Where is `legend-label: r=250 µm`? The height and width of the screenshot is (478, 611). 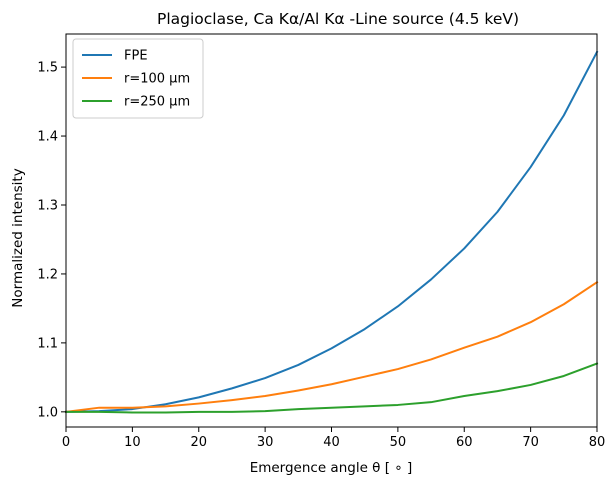
legend-label: r=250 µm is located at coordinates (157, 102).